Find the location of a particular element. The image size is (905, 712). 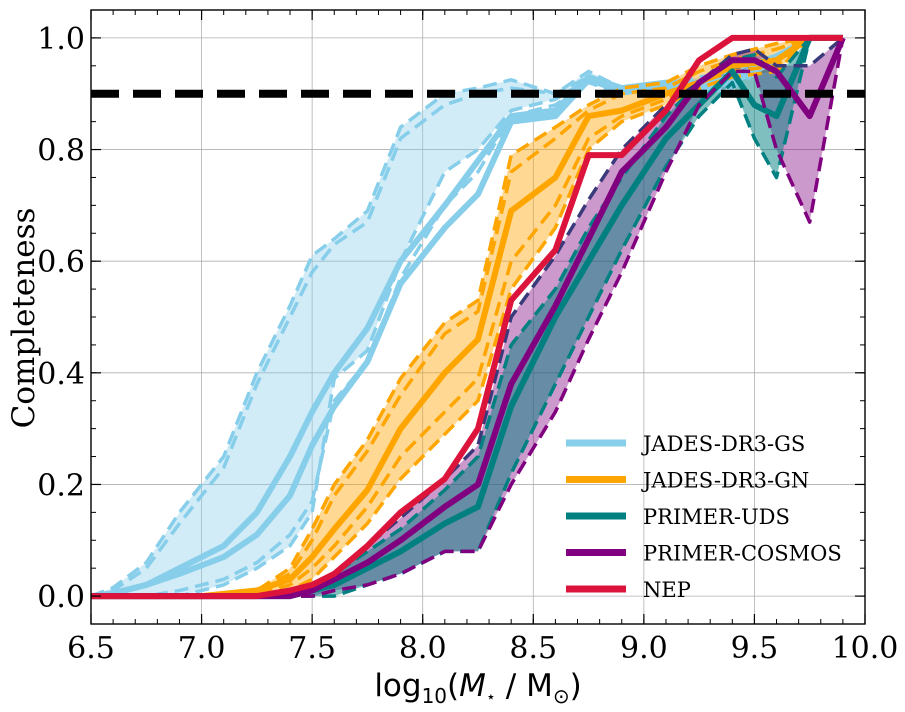

y-tick-label: 0.6 is located at coordinates (61, 262).